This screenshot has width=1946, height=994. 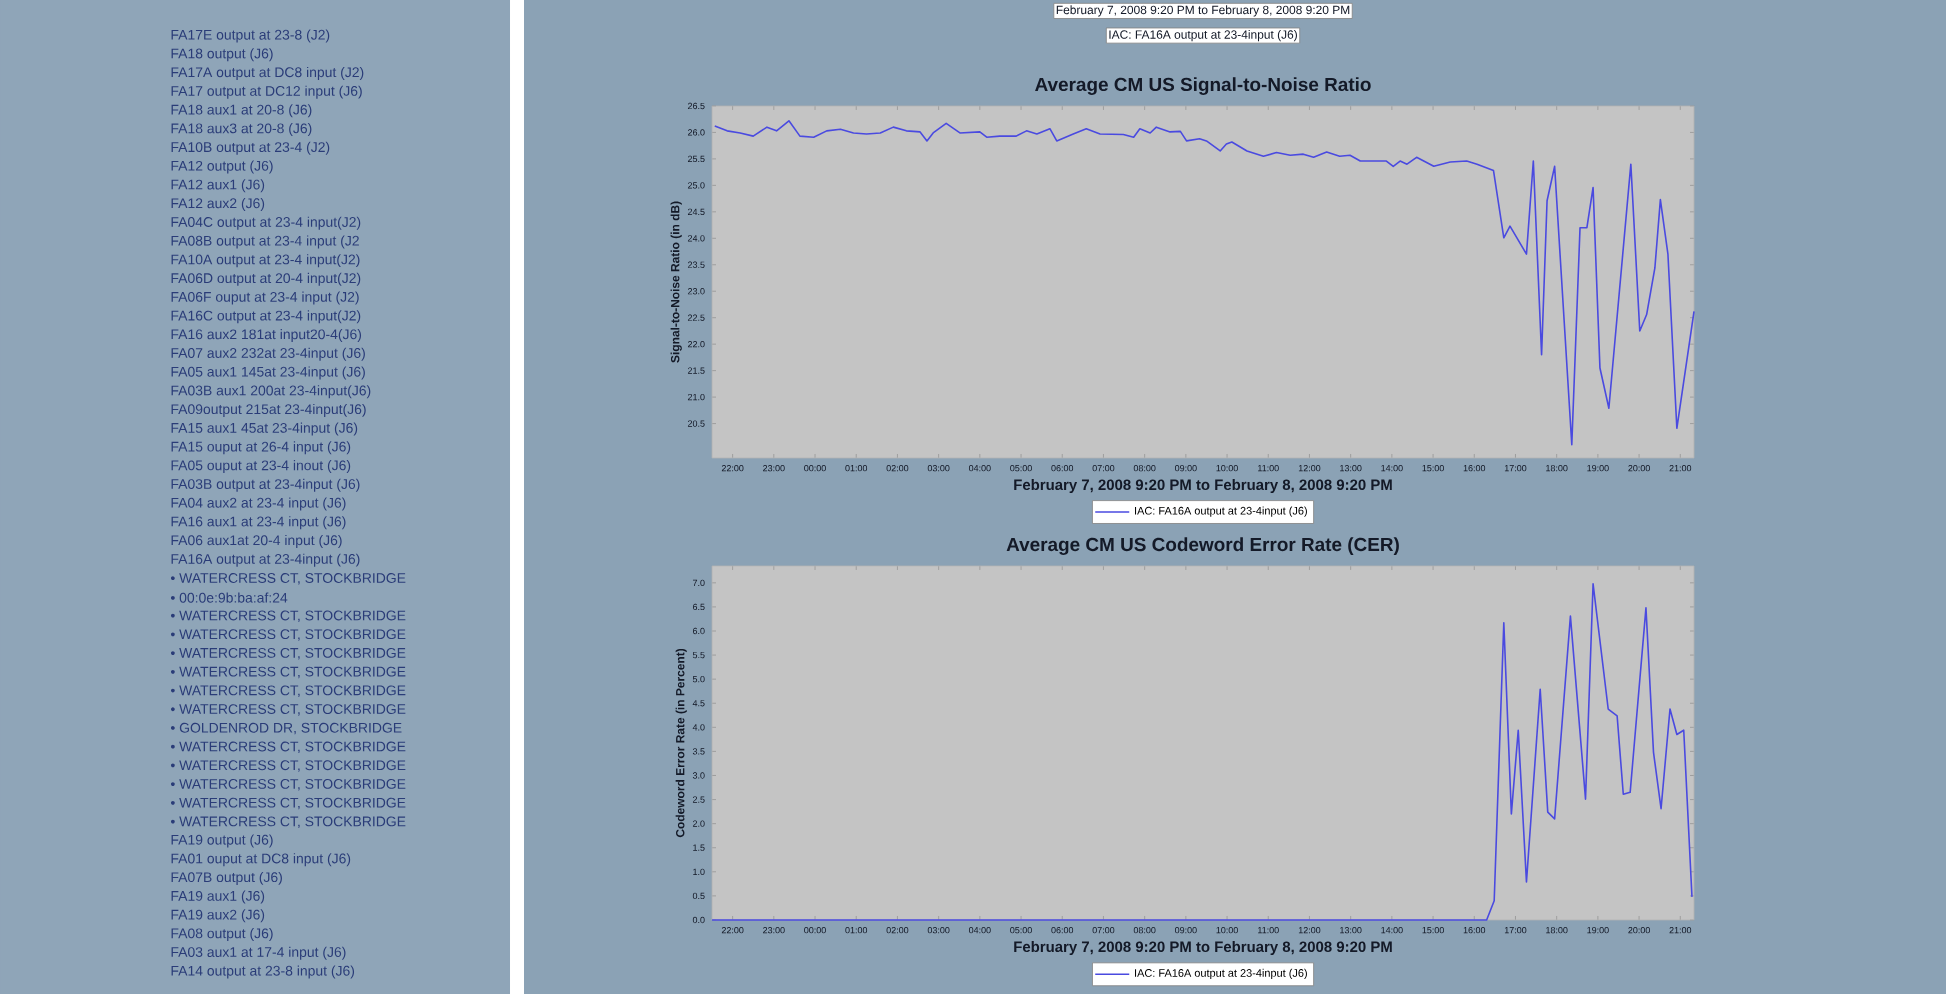 I want to click on chart-title: Average CM US Codeword Error Rate (CER), so click(x=1202, y=546).